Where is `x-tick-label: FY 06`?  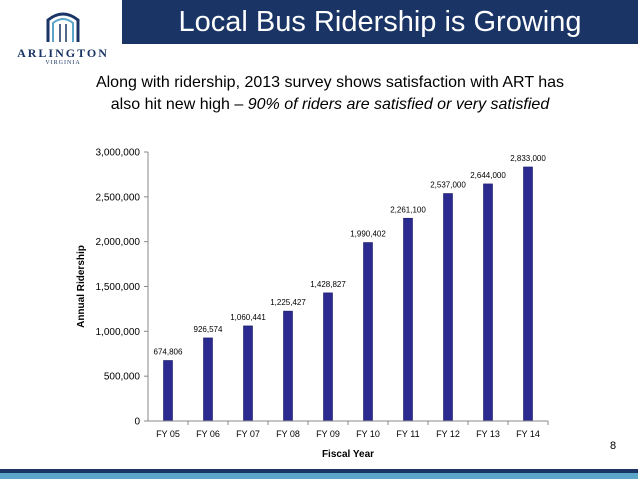 x-tick-label: FY 06 is located at coordinates (208, 434).